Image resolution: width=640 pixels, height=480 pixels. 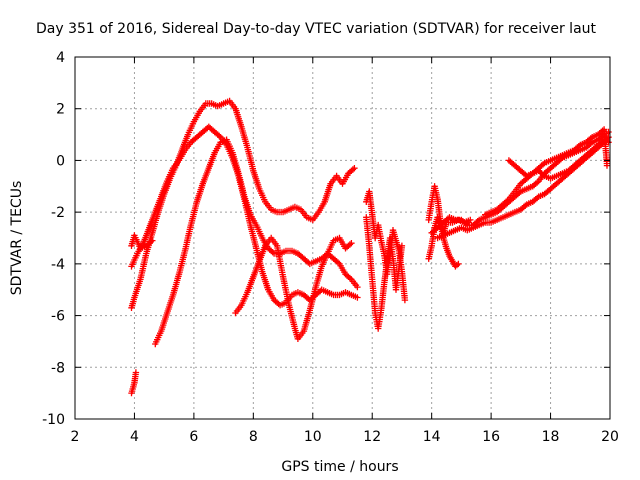 What do you see at coordinates (142, 242) in the screenshot?
I see `data-series-arc-e` at bounding box center [142, 242].